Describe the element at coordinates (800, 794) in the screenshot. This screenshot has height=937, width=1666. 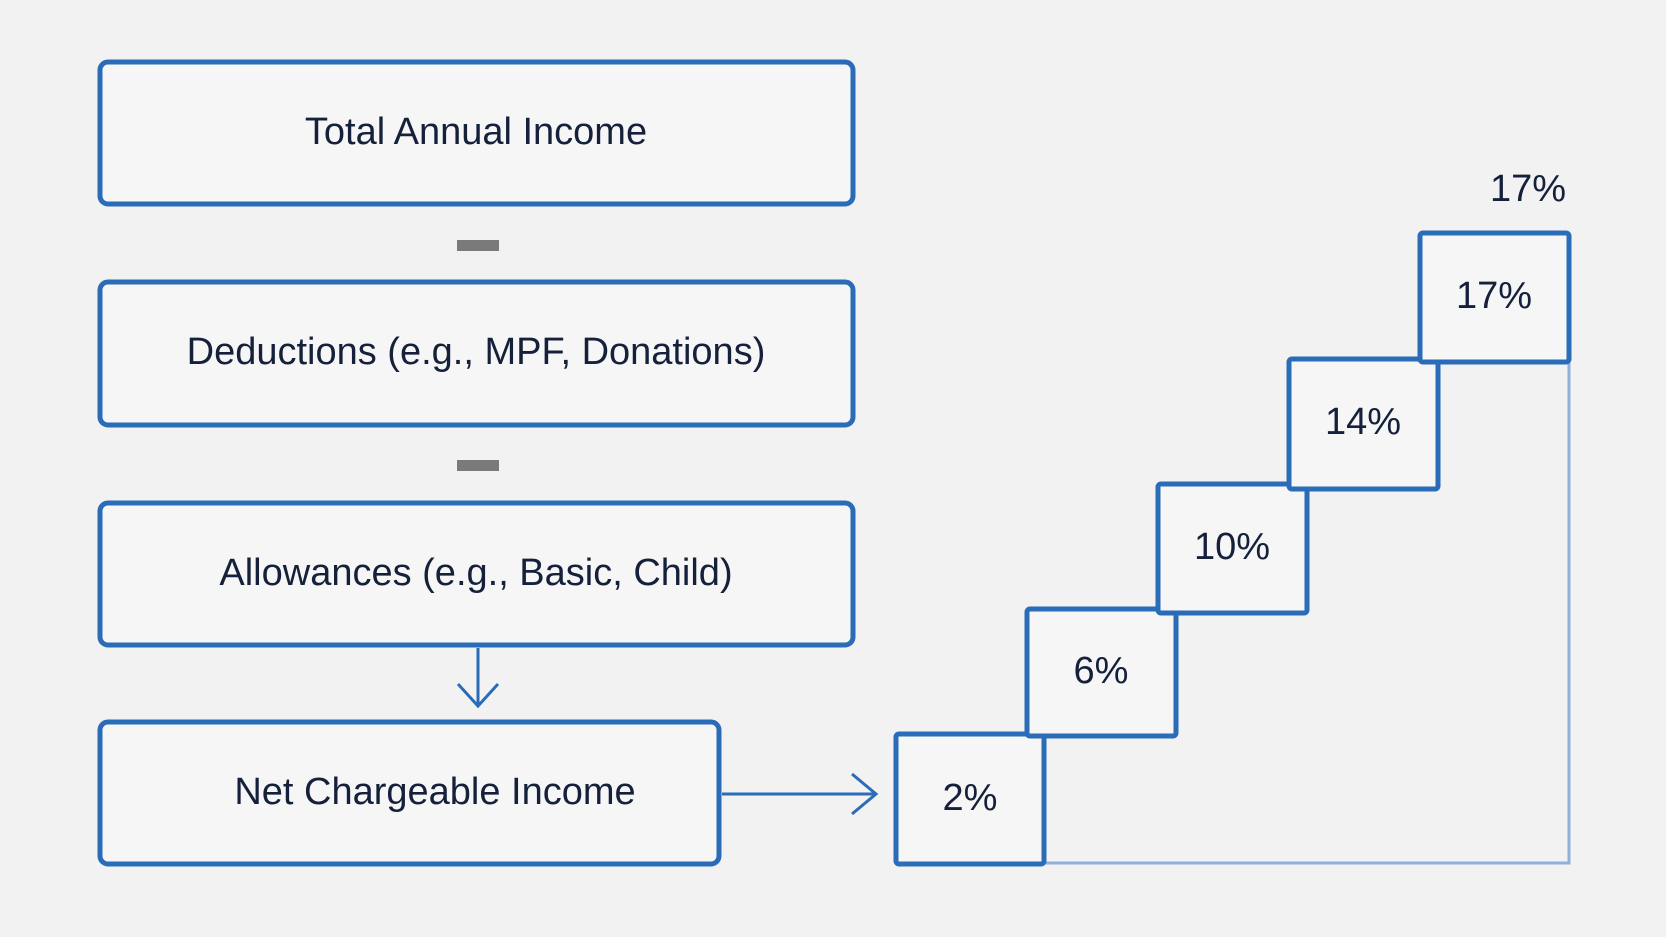
I see `right-arrow` at that location.